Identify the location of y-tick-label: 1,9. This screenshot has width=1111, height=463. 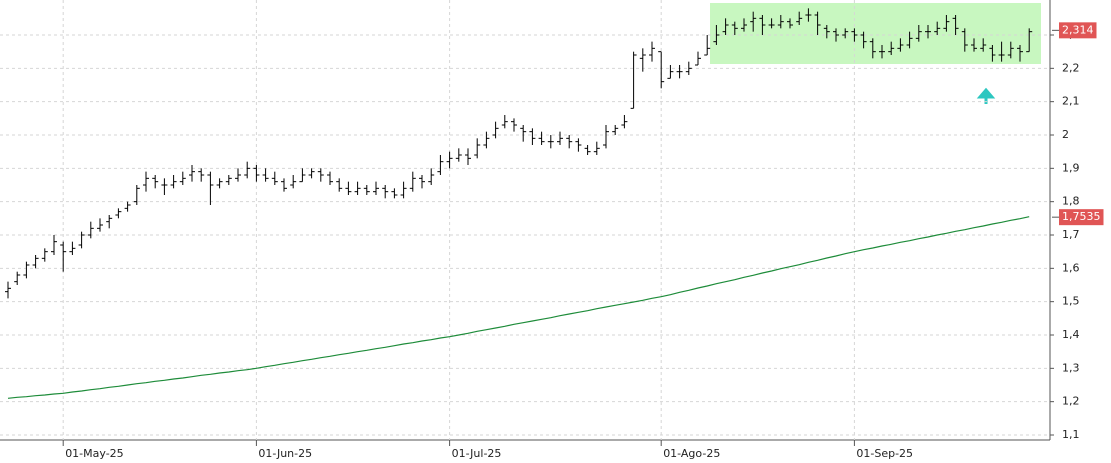
(1071, 167).